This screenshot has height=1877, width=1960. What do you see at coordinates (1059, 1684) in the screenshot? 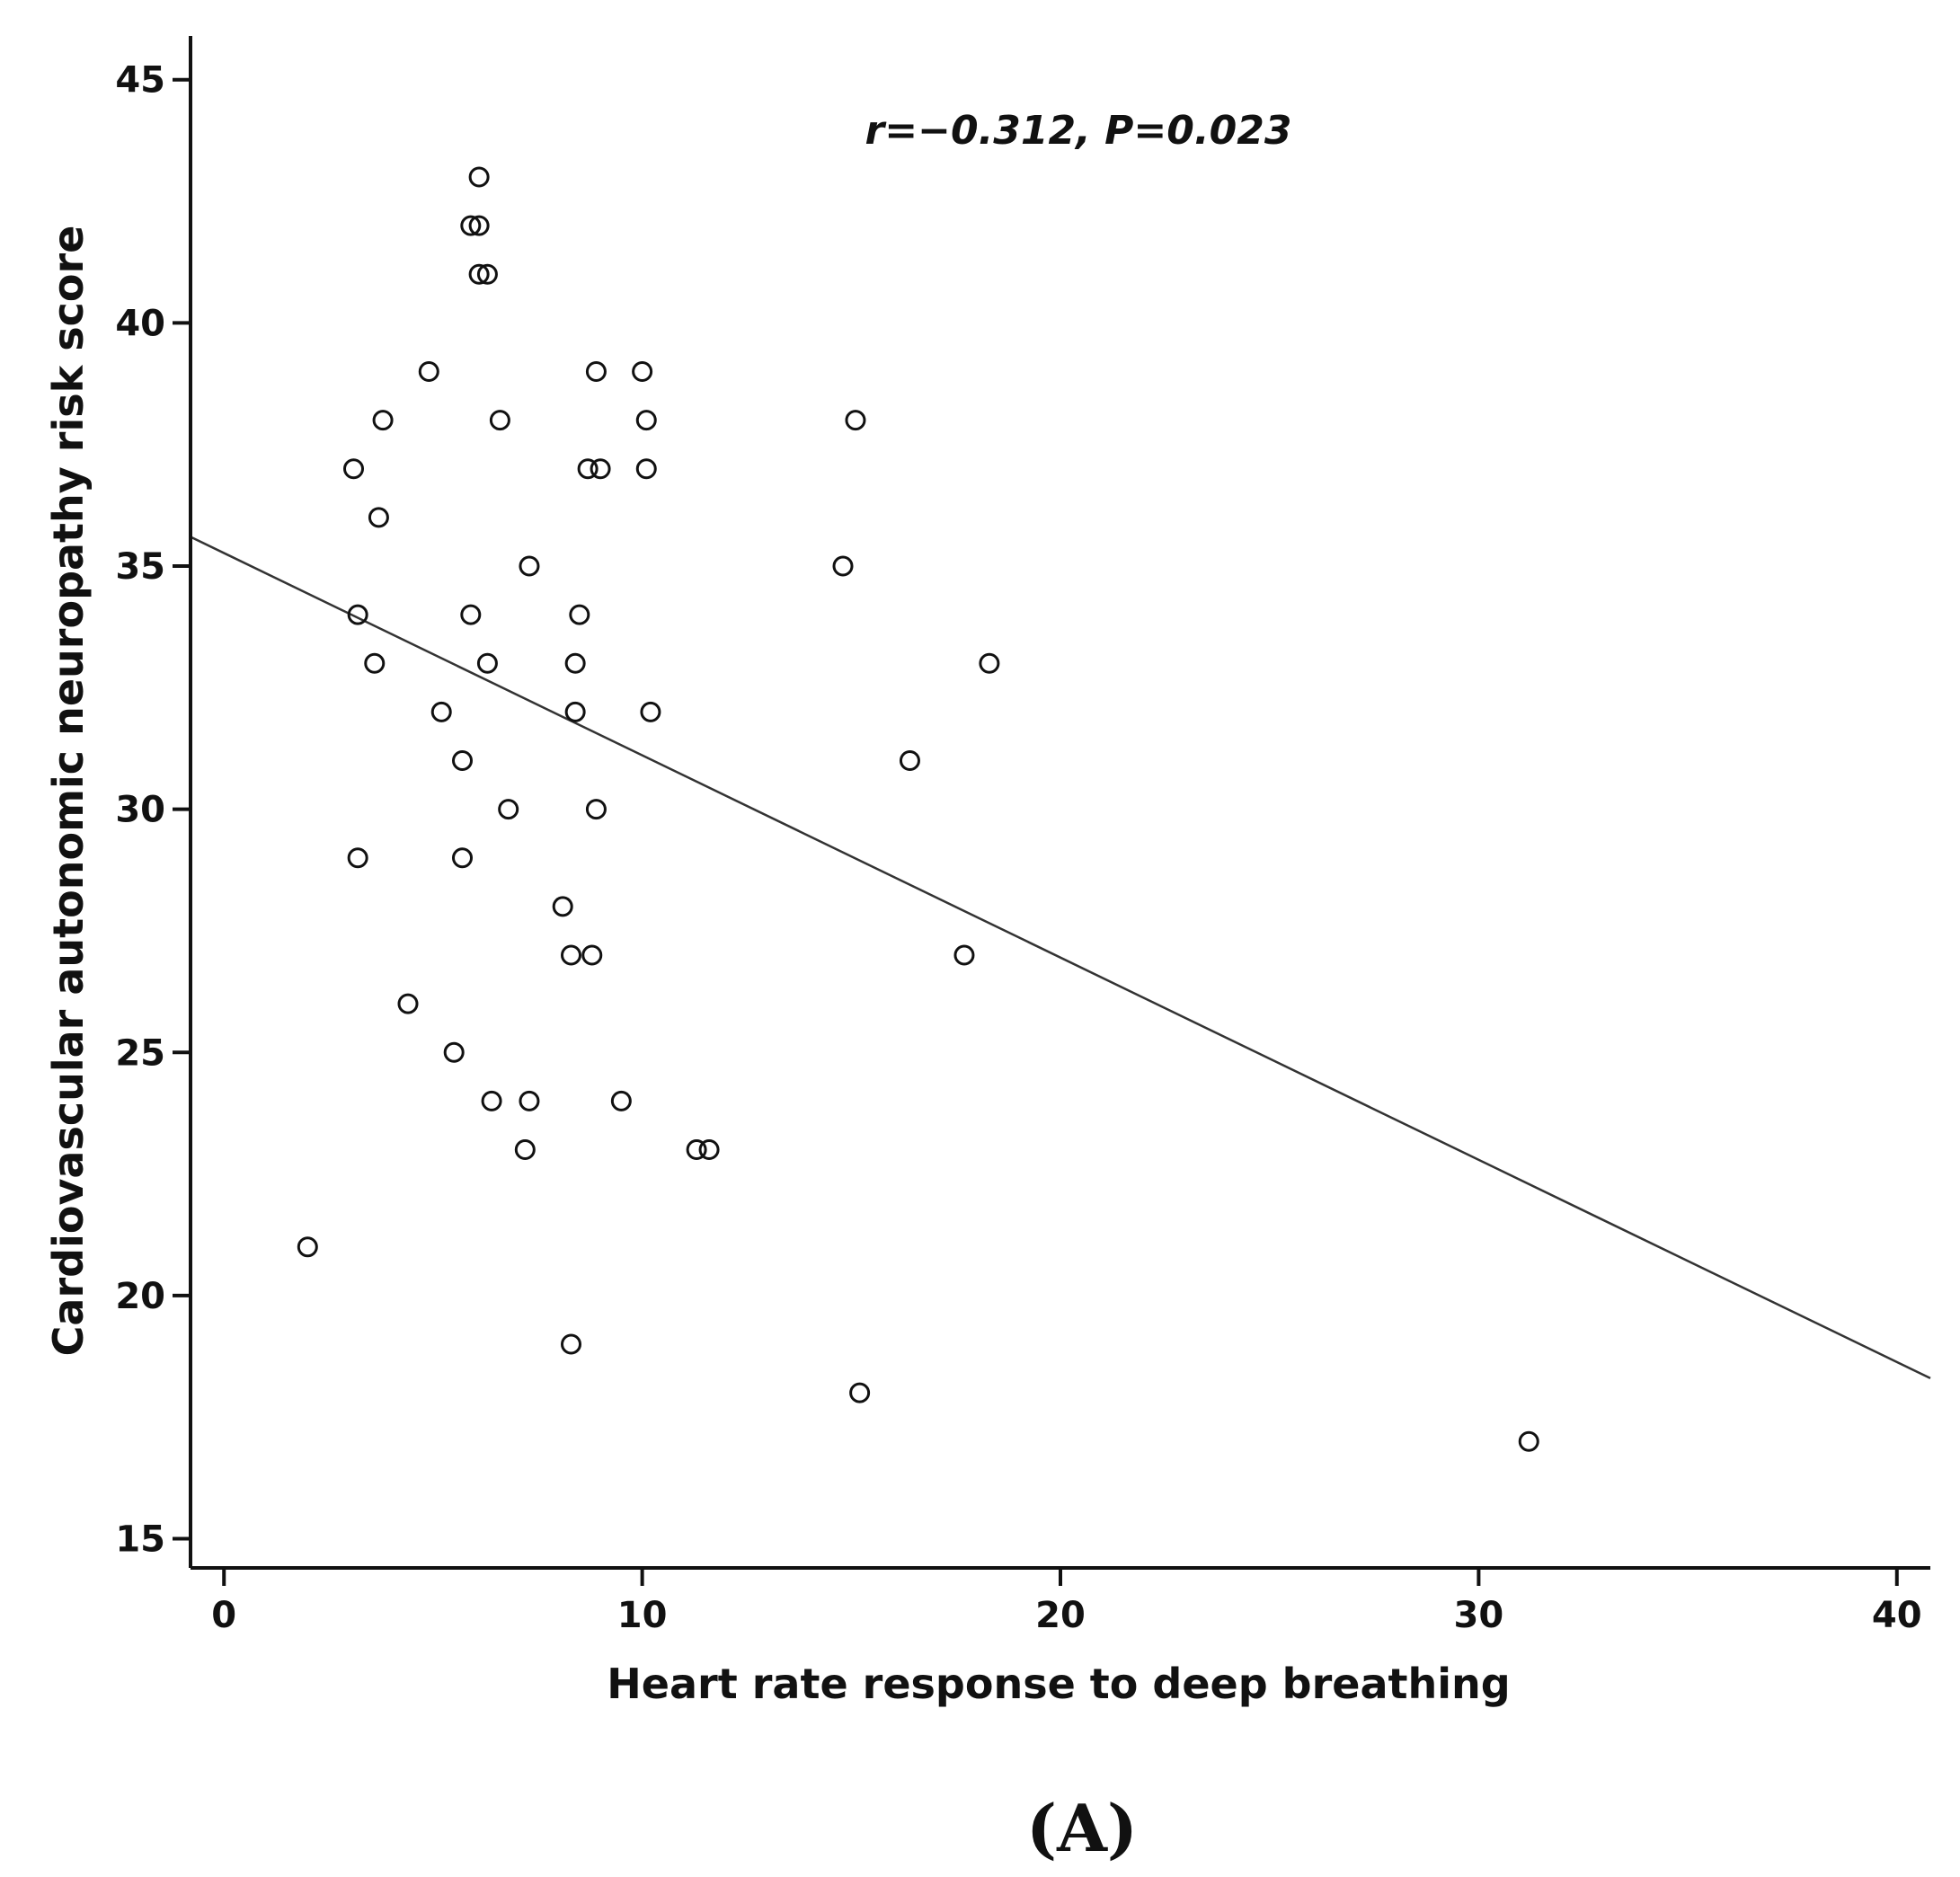
I see `x-axis-title: Heart rate response to deep breathing` at bounding box center [1059, 1684].